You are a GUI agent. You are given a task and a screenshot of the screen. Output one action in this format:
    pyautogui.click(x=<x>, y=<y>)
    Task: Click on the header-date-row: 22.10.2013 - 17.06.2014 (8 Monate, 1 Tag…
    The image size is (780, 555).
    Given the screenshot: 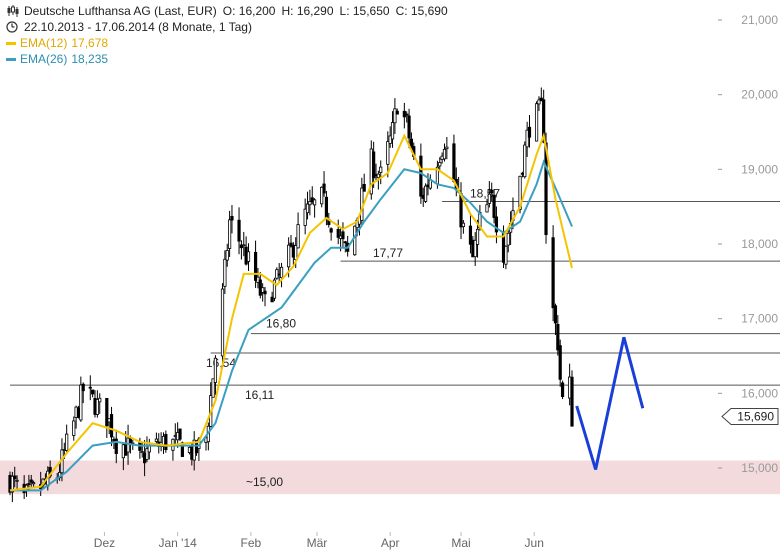 What is the action you would take?
    pyautogui.click(x=227, y=27)
    